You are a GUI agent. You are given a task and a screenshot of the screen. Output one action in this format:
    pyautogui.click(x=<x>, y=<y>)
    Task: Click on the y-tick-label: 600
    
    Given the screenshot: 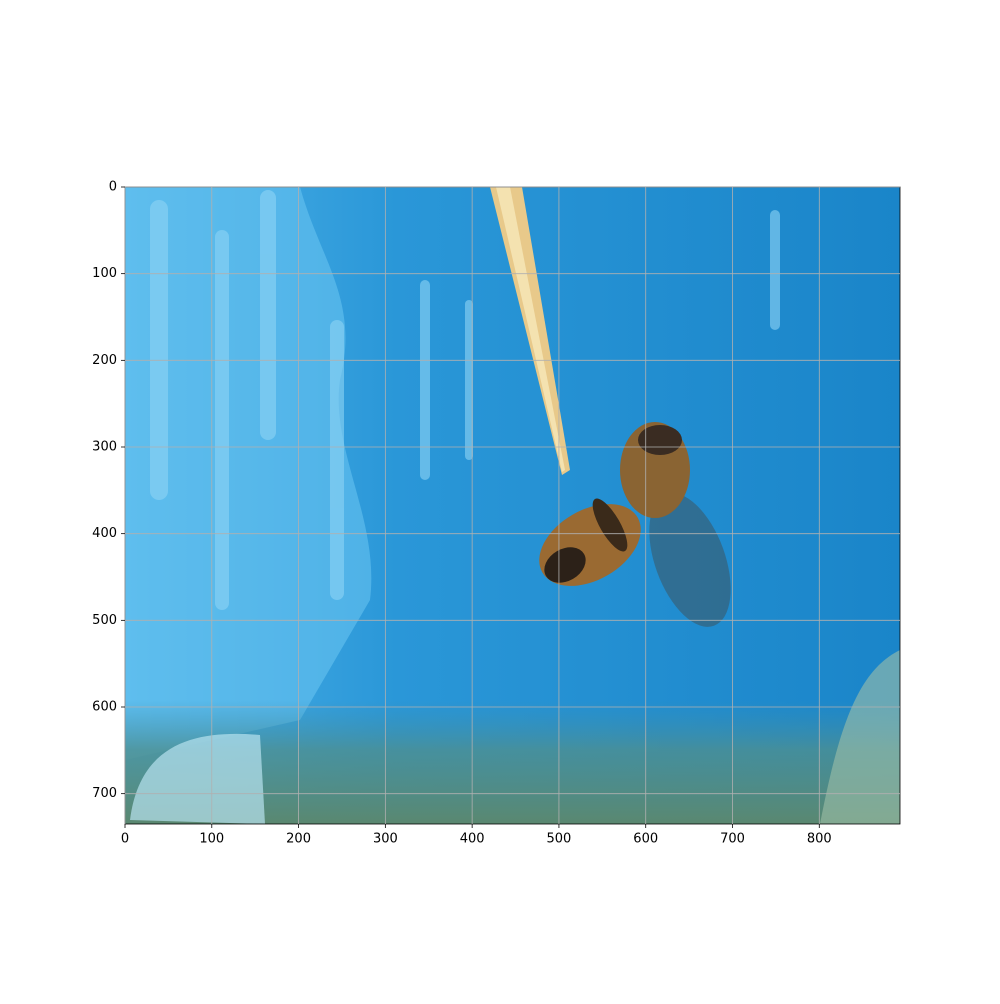 What is the action you would take?
    pyautogui.click(x=104, y=707)
    